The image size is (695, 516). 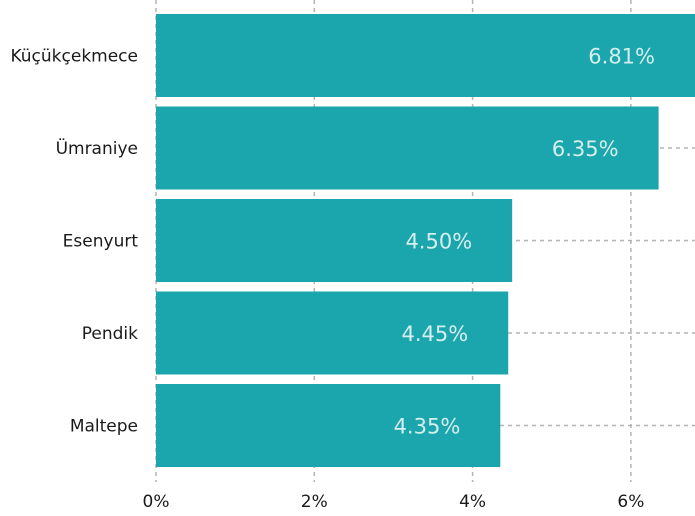 What do you see at coordinates (74, 57) in the screenshot?
I see `category-label: Küçükçekmece` at bounding box center [74, 57].